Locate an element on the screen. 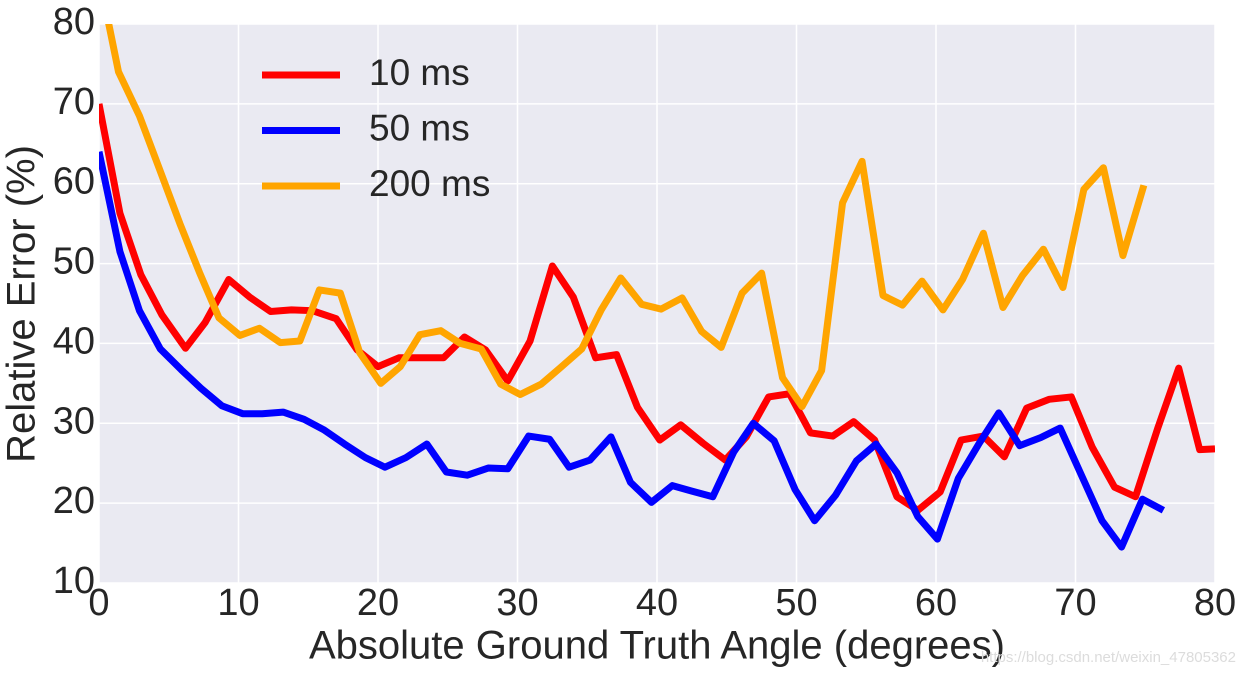  y-tick-label: 70 is located at coordinates (74, 102).